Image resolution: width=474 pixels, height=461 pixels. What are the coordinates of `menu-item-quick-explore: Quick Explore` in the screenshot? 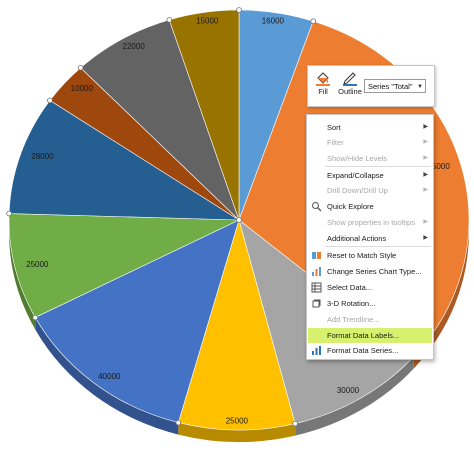 It's located at (370, 206).